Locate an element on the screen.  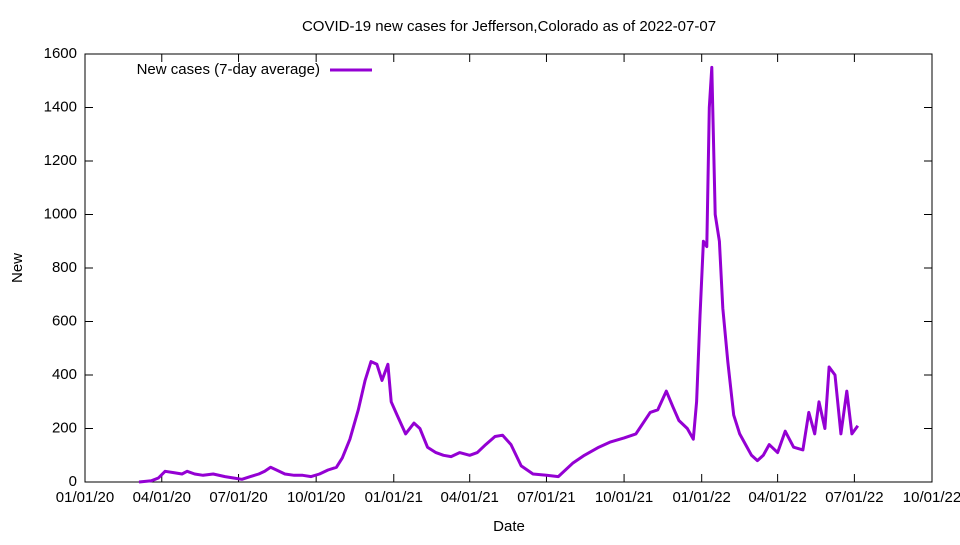
x-tick-label: 07/01/22 is located at coordinates (854, 497).